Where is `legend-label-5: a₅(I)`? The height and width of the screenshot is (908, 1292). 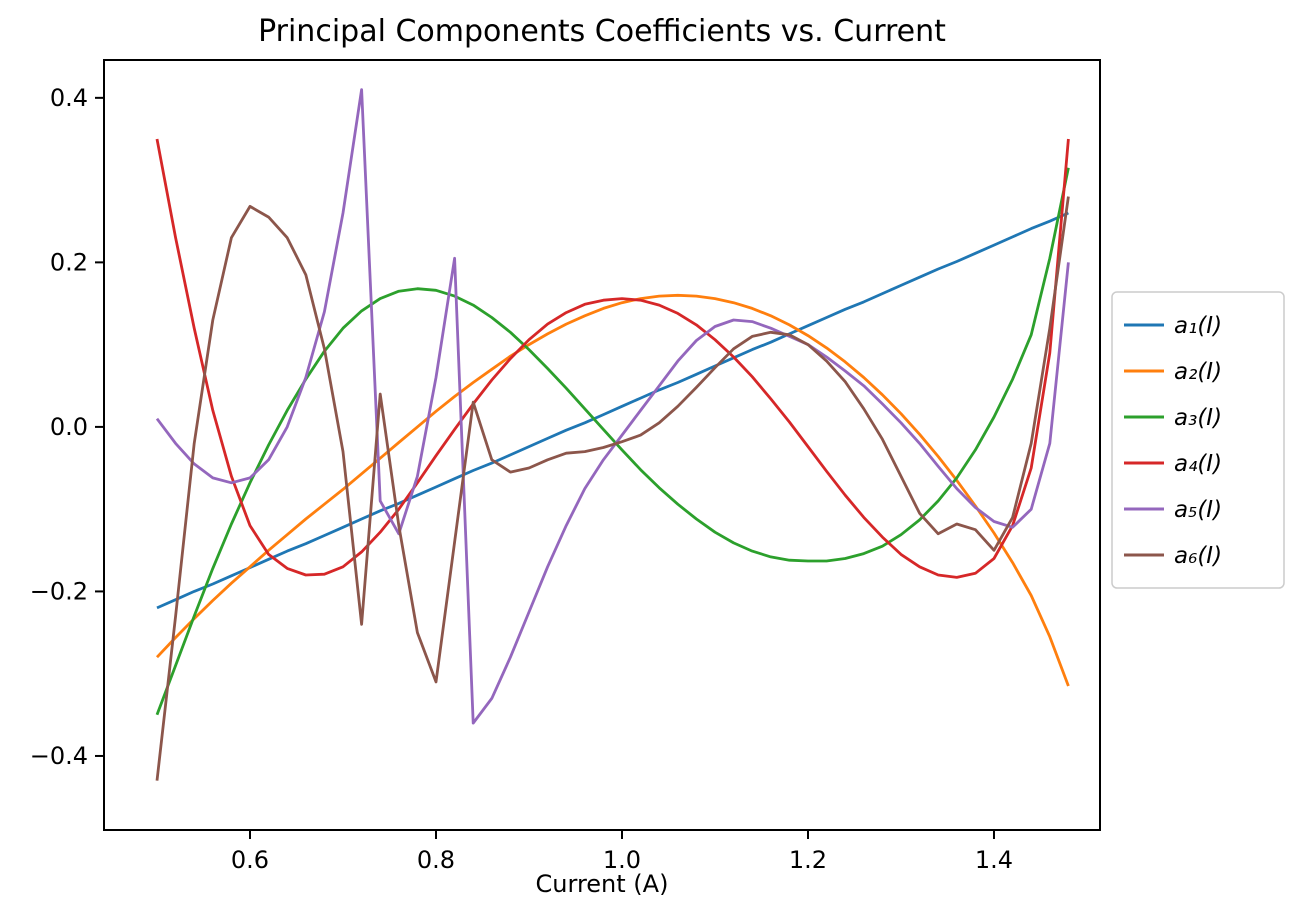 legend-label-5: a₅(I) is located at coordinates (1198, 510).